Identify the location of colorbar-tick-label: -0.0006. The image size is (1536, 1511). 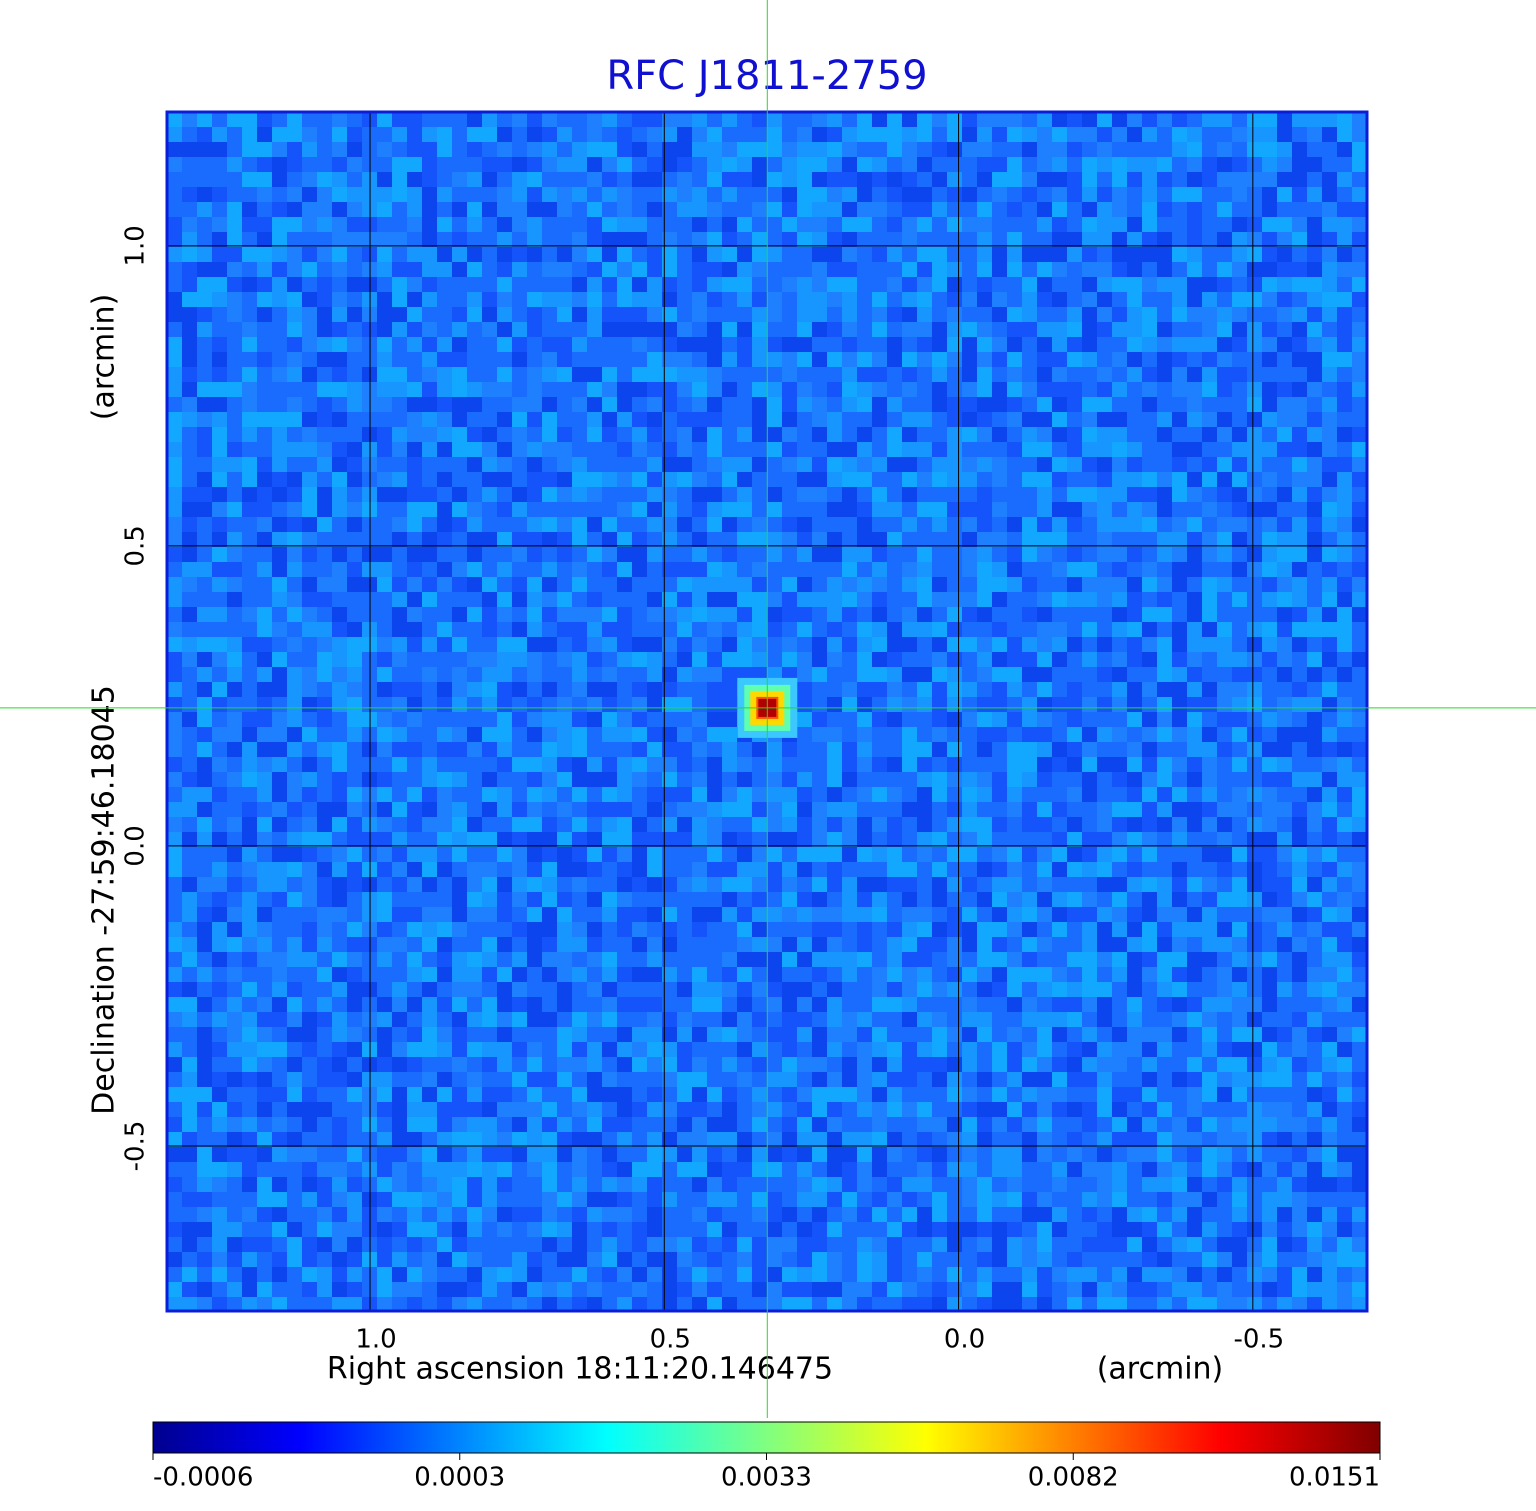
(203, 1478).